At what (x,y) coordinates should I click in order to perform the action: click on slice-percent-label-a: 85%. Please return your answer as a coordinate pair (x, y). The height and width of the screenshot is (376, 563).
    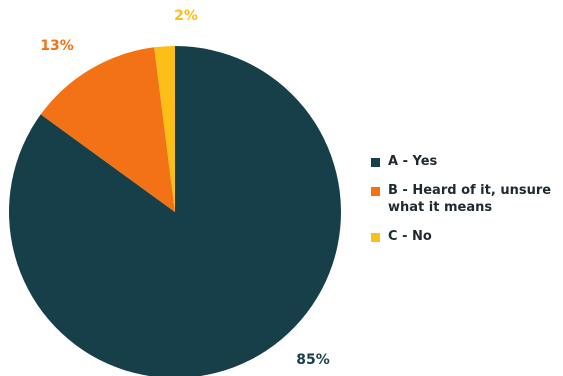
    Looking at the image, I should click on (313, 360).